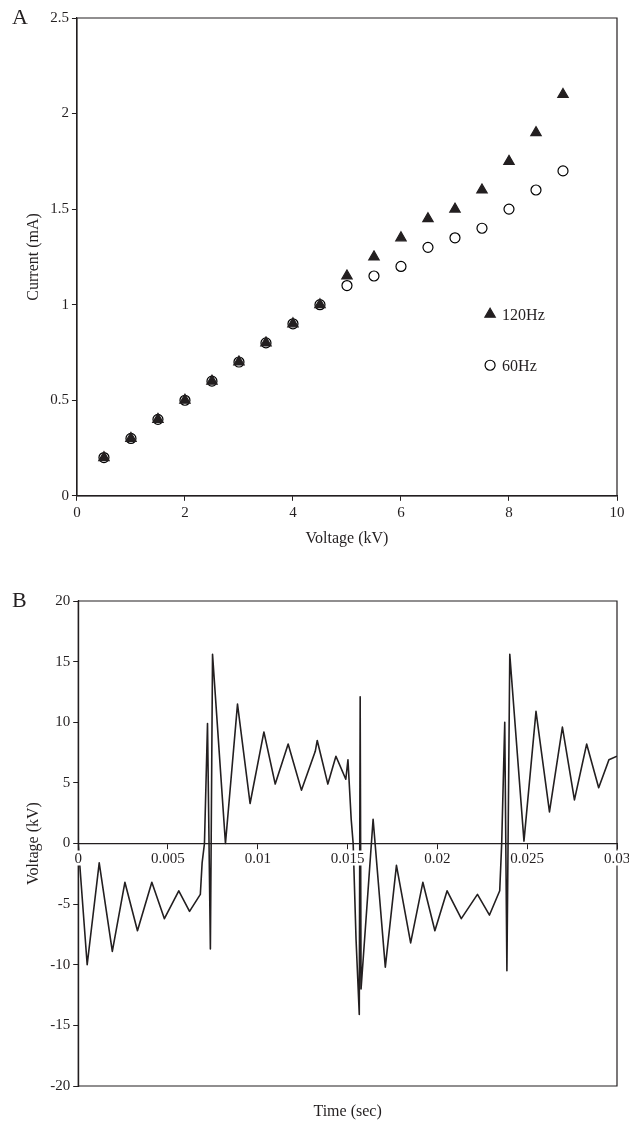  What do you see at coordinates (63, 721) in the screenshot?
I see `y-tick-label: 10` at bounding box center [63, 721].